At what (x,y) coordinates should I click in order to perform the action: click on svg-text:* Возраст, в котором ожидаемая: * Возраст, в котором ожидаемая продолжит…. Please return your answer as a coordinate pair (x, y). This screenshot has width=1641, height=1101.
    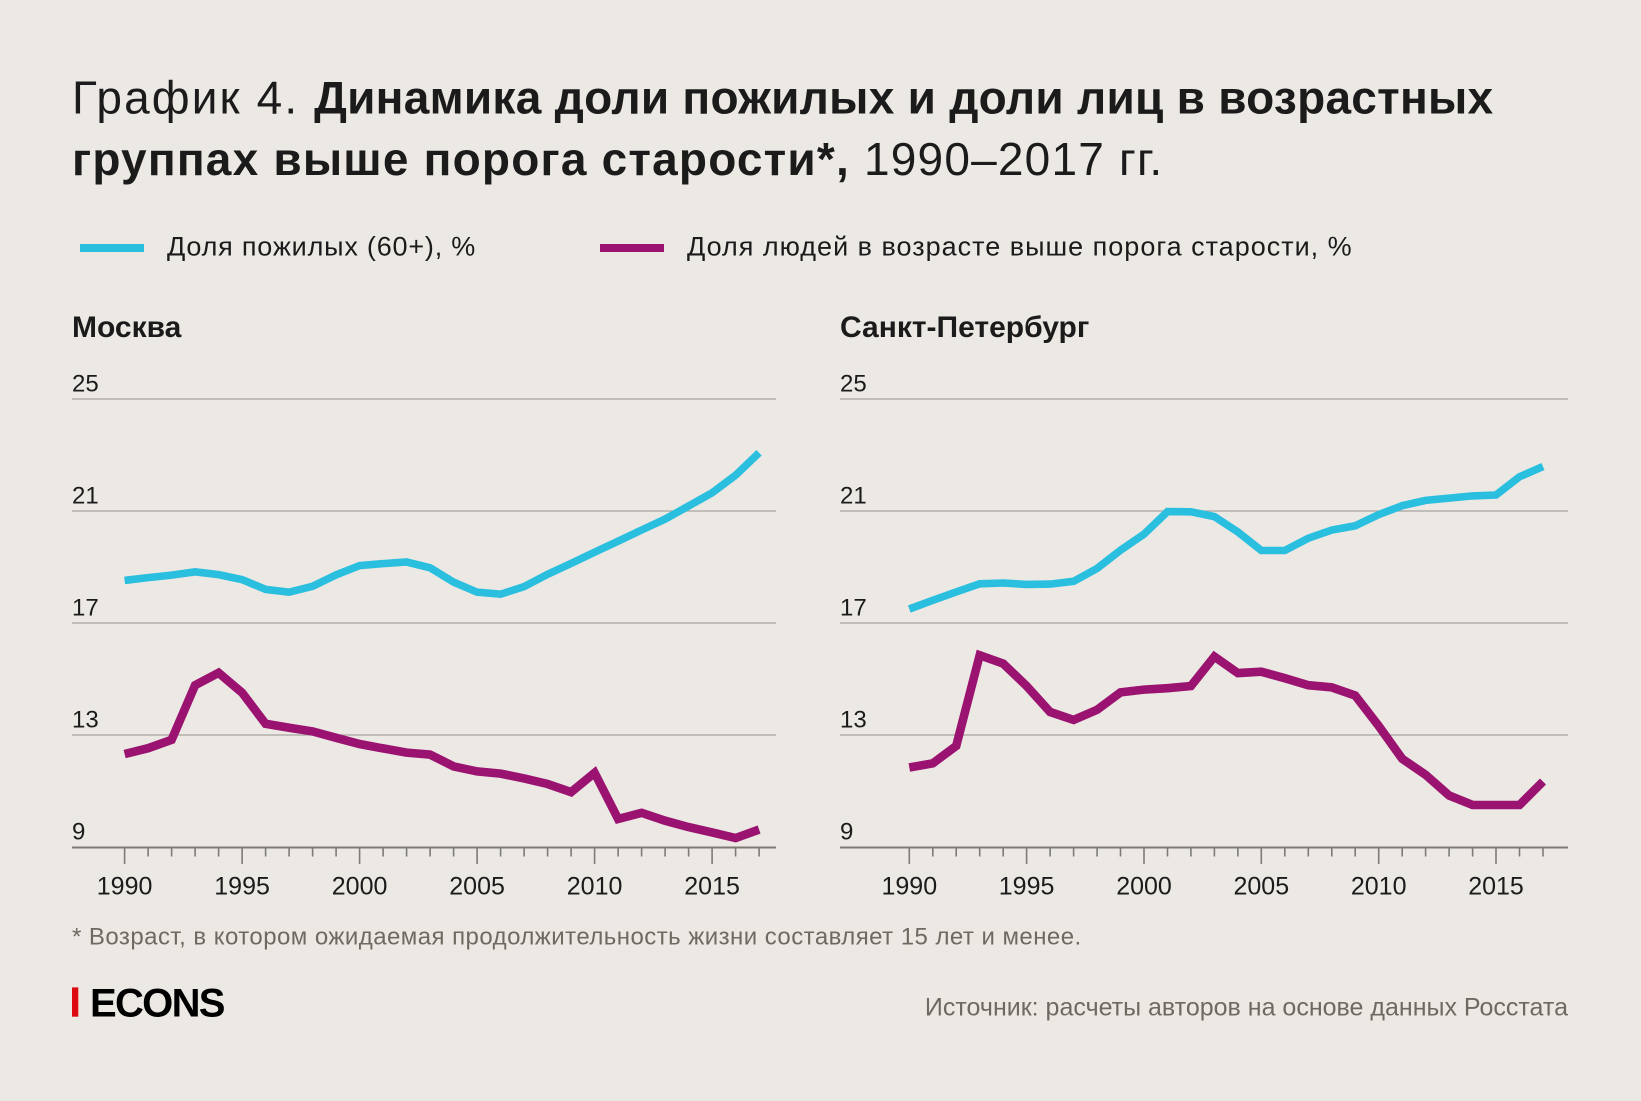
    Looking at the image, I should click on (577, 936).